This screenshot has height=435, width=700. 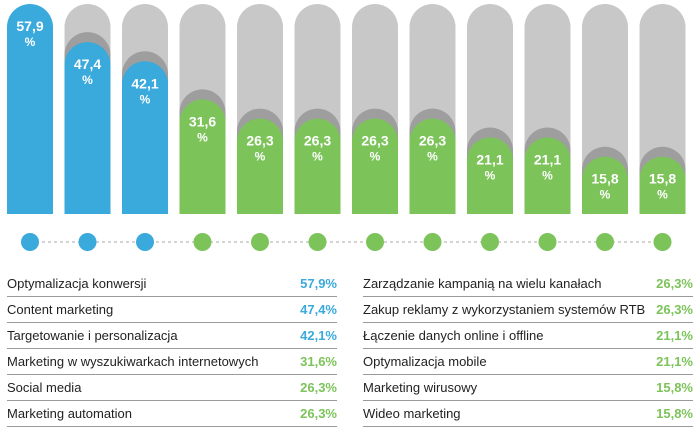 I want to click on bar-value-label: 47,4, so click(x=87, y=64).